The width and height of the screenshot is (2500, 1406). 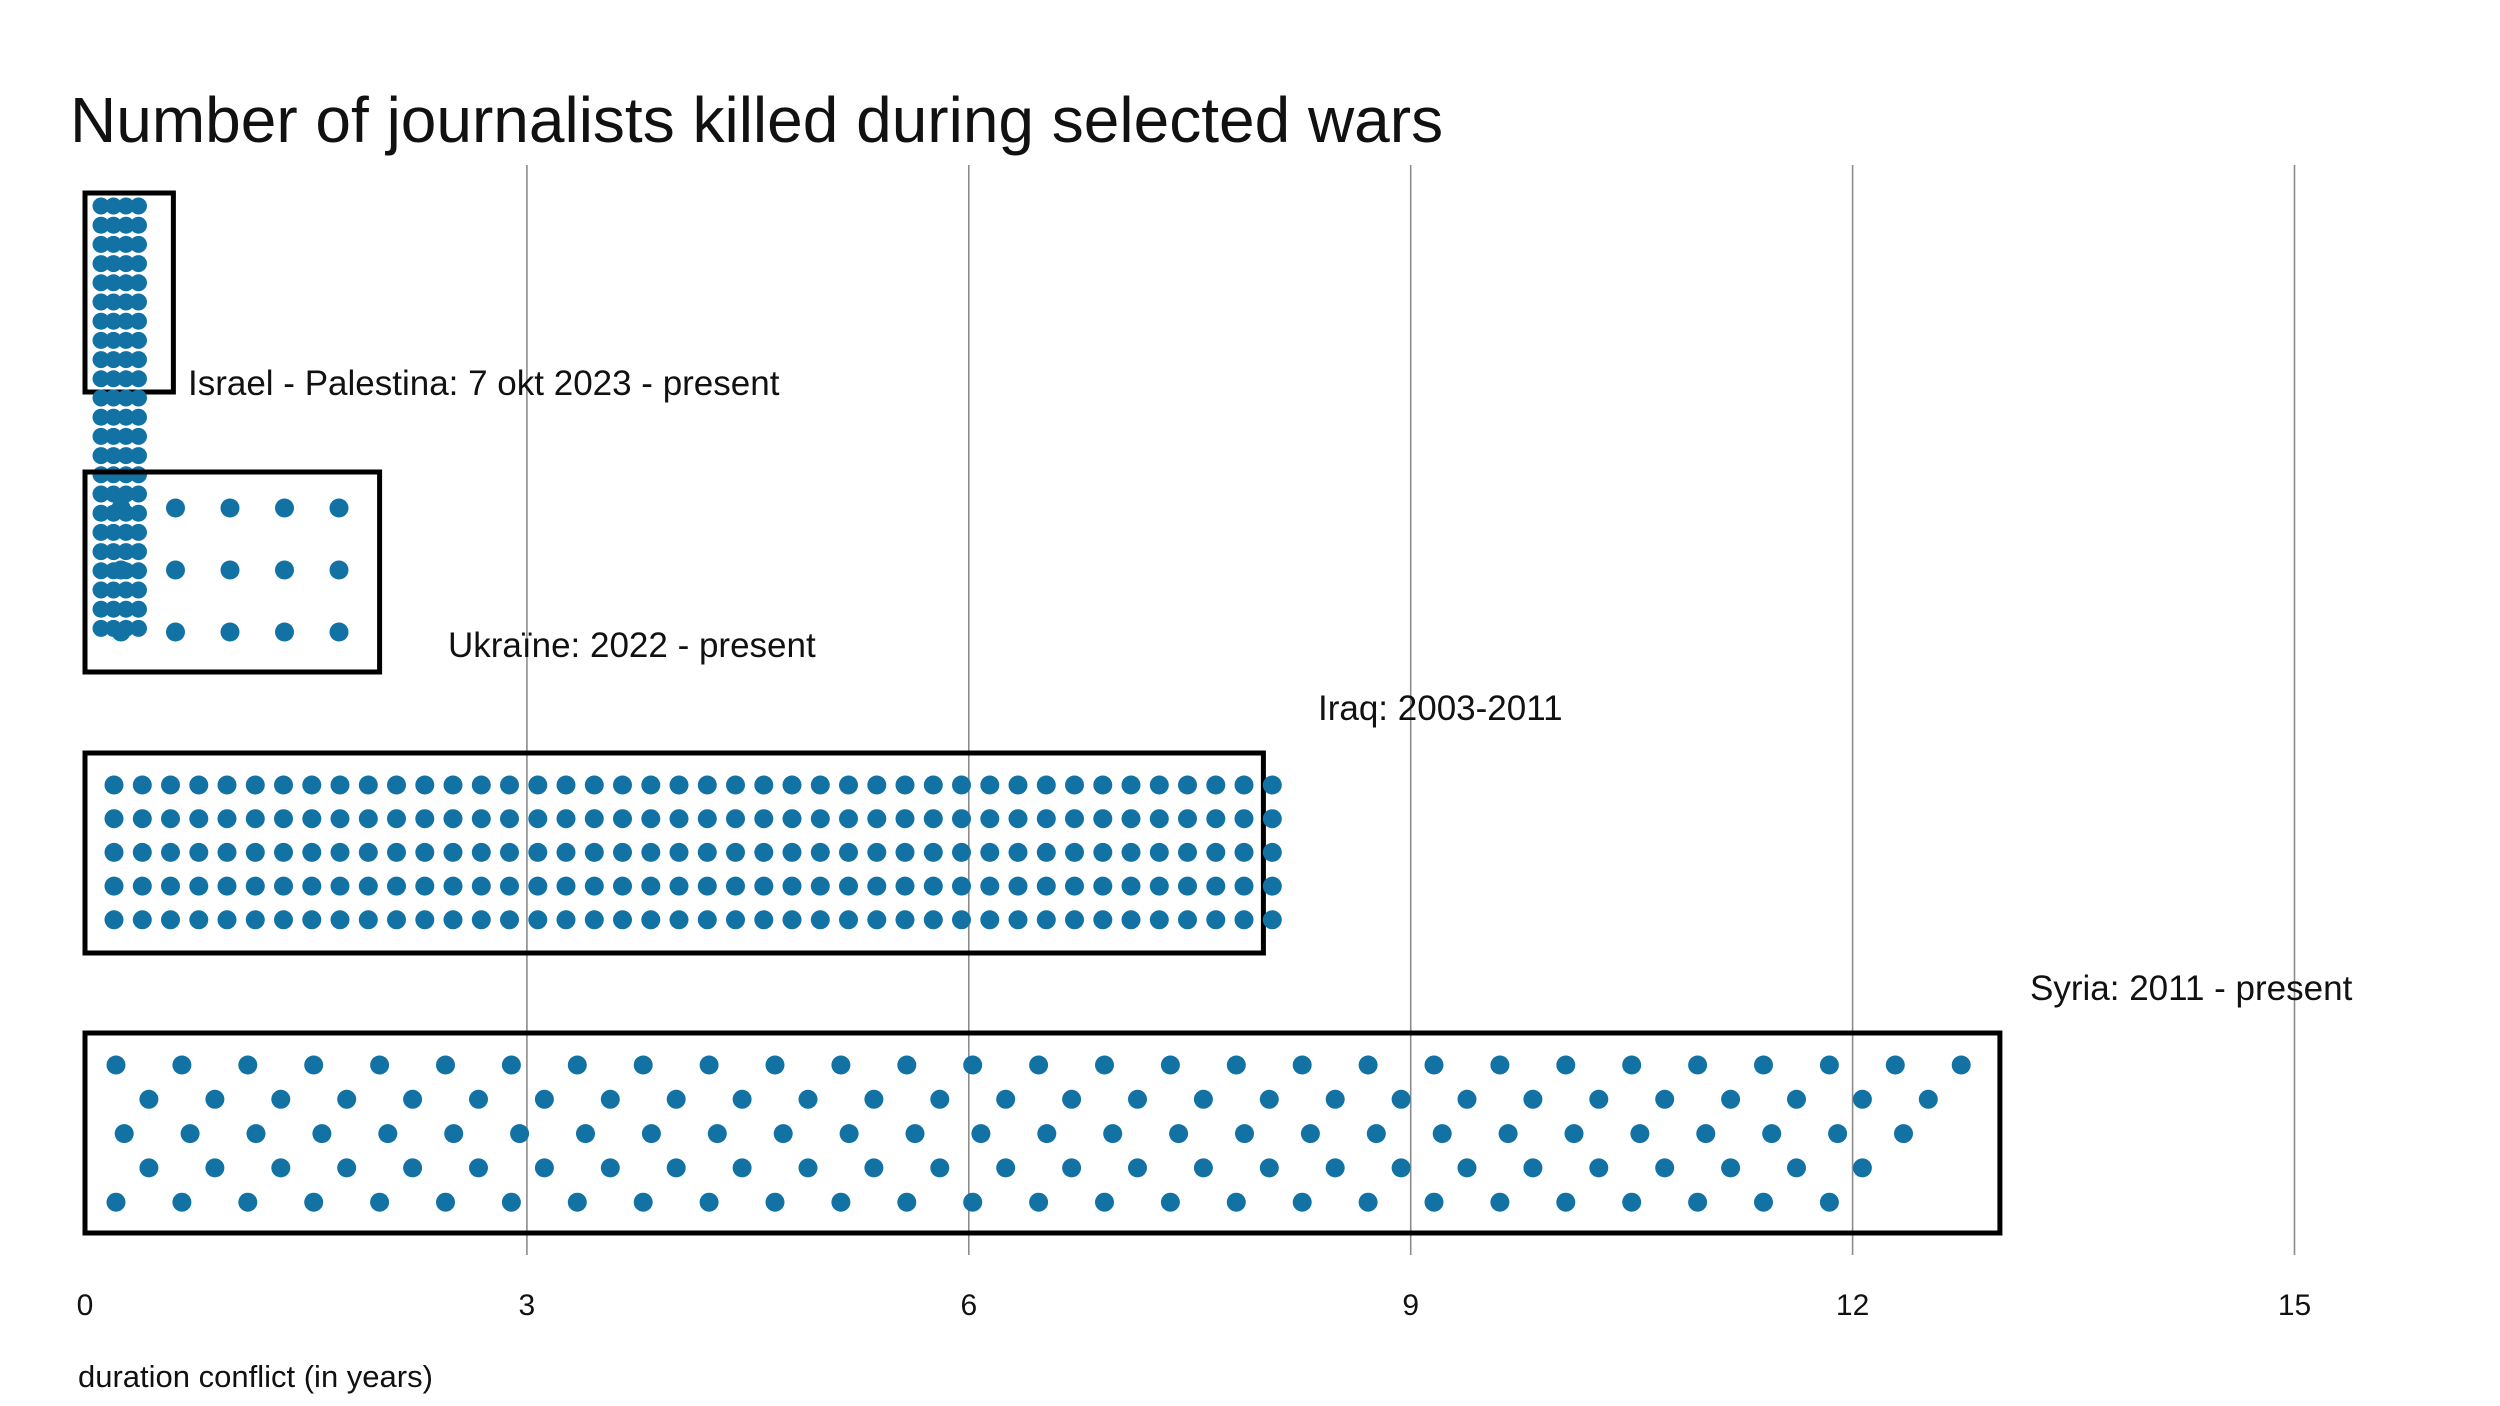 I want to click on x-tick-label: 0, so click(x=85, y=1305).